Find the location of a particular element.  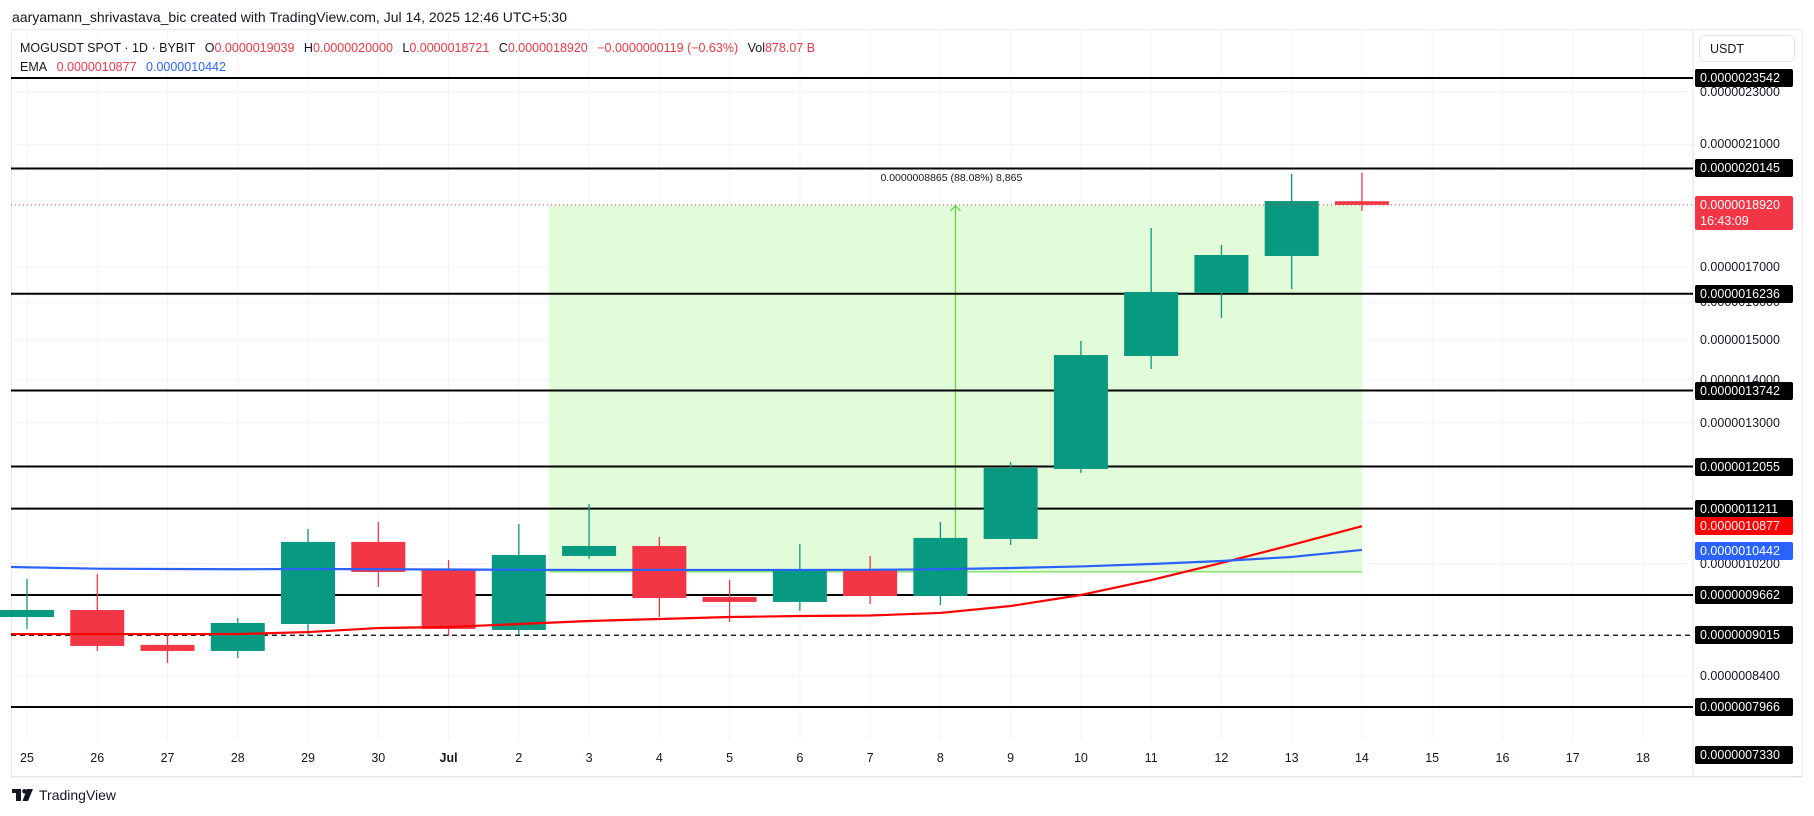

time-tick-label: 4 is located at coordinates (659, 758).